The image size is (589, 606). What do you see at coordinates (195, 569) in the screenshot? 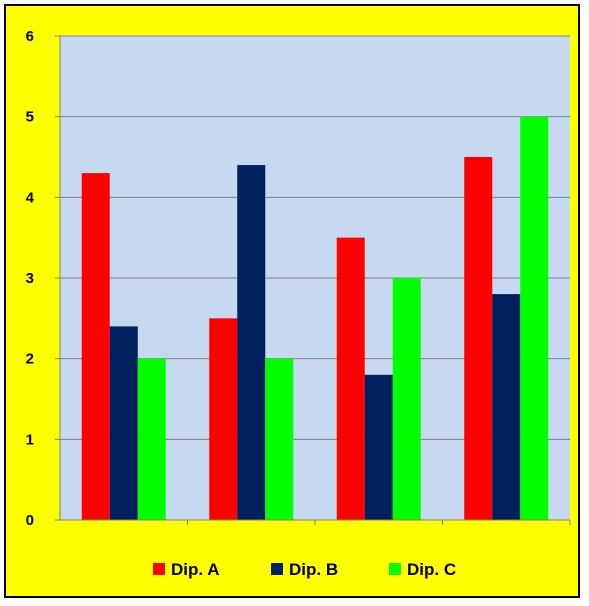
I see `legend-label: Dip. A` at bounding box center [195, 569].